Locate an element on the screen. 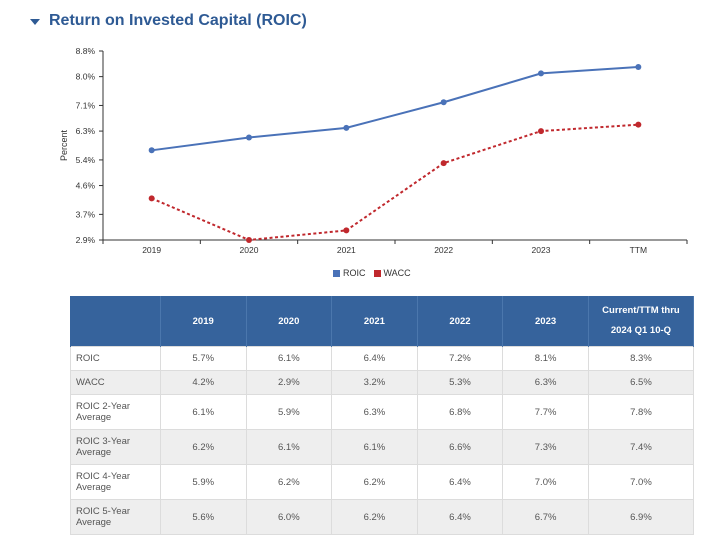  legend-label: WACC is located at coordinates (397, 273).